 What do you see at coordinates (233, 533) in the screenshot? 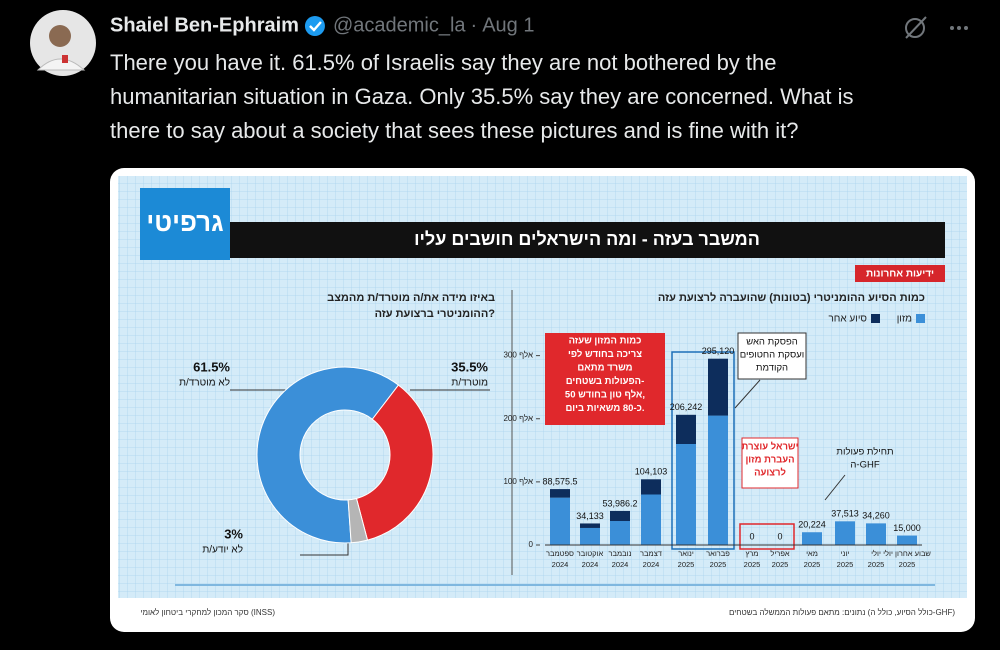
I see `donut-value-label: 3%` at bounding box center [233, 533].